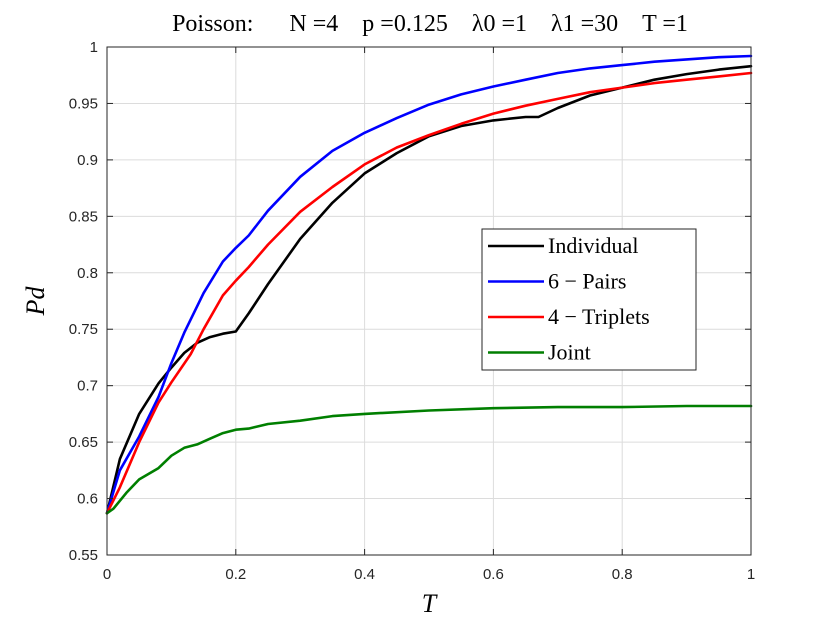 This screenshot has width=830, height=623. I want to click on y-tick-label: 0.65, so click(83, 442).